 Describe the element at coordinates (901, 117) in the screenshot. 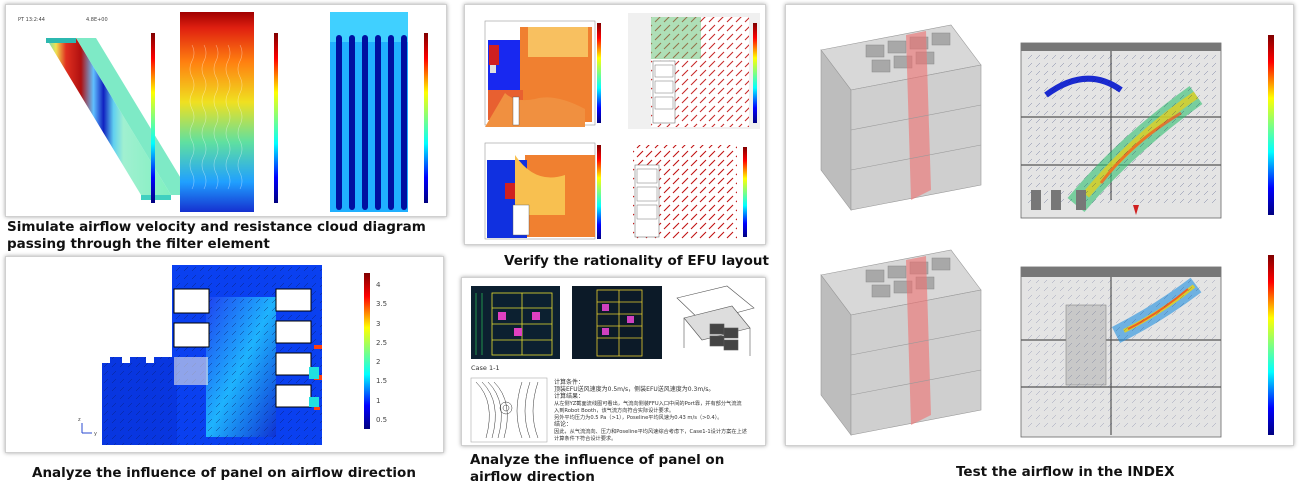

I see `index-3d-model-top` at that location.